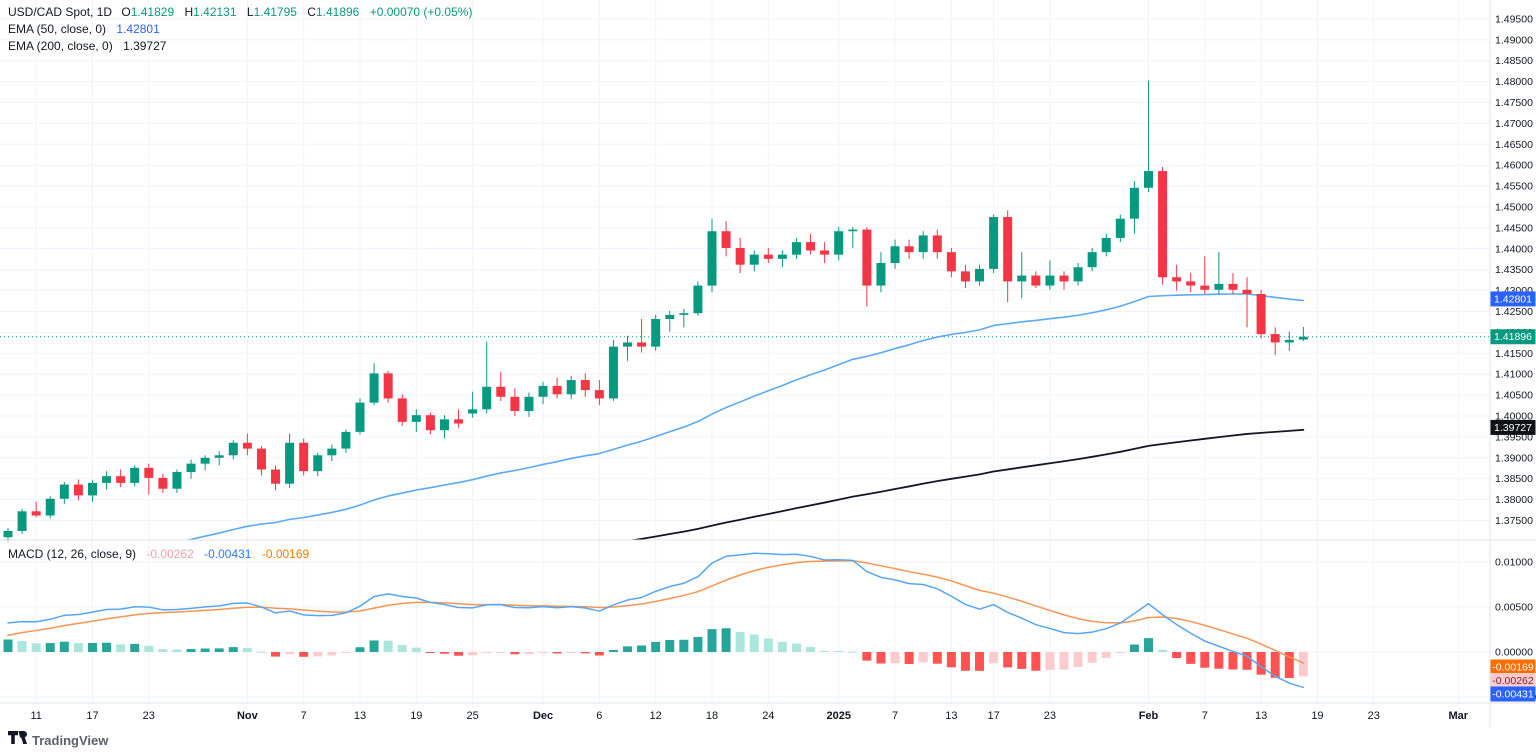  I want to click on ema200-legend-row: EMA (200, close, 0) 1.39727, so click(240, 46).